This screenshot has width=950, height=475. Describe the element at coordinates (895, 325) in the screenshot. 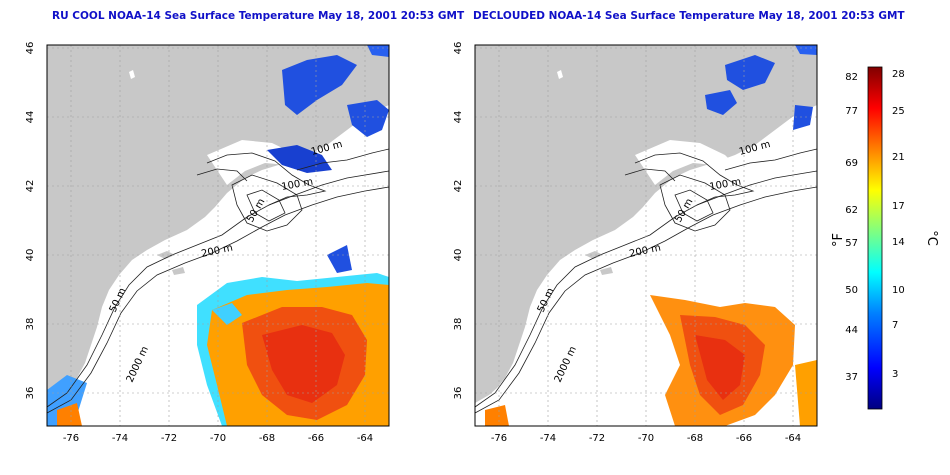

I see `celsius-tick: 7` at that location.